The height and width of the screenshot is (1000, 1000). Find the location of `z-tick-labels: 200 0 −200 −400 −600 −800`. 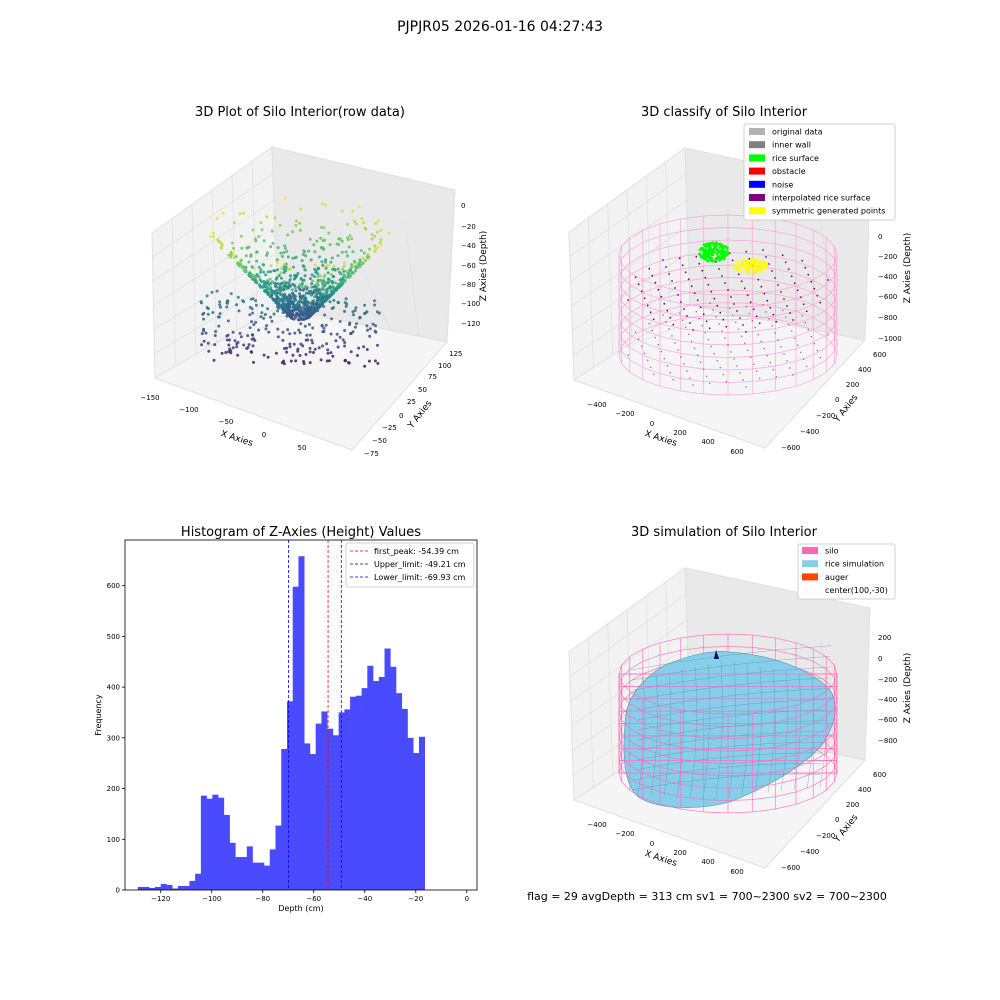

z-tick-labels: 200 0 −200 −400 −600 −800 is located at coordinates (887, 689).